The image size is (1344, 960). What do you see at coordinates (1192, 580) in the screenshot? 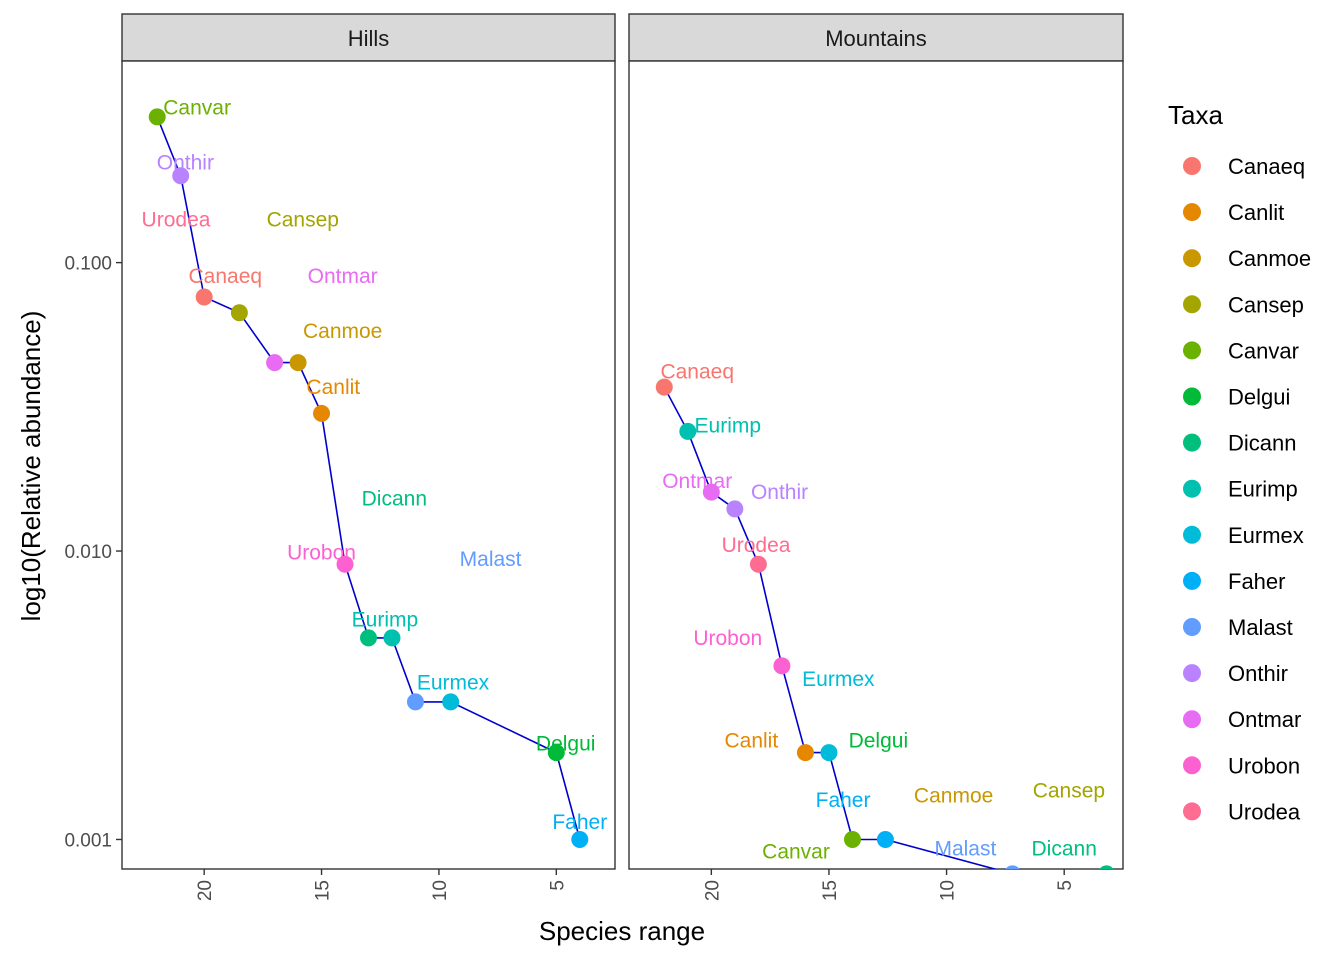
I see `legend-key-faher` at bounding box center [1192, 580].